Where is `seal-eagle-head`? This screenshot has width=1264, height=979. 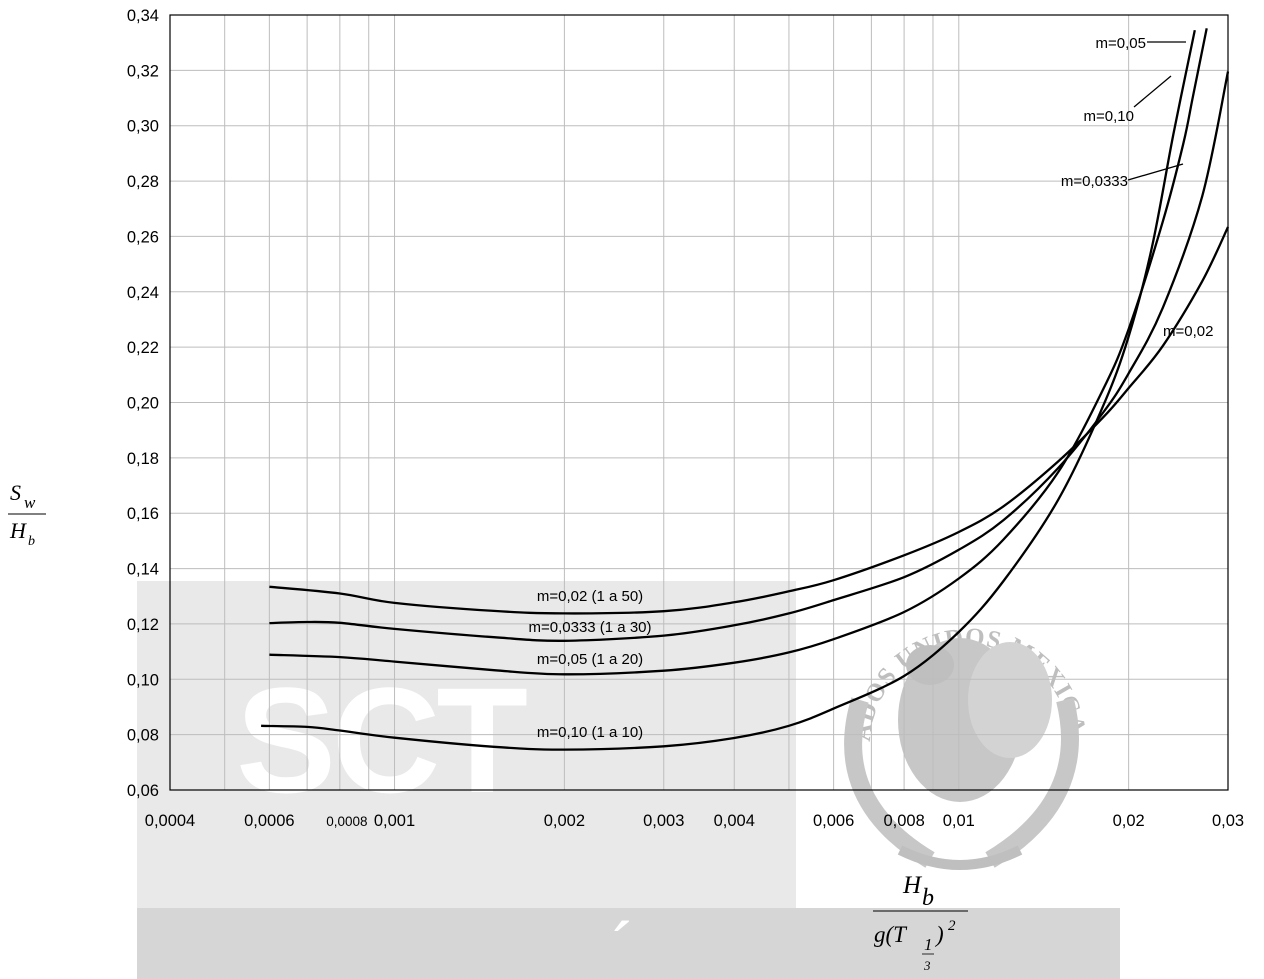
seal-eagle-head is located at coordinates (930, 665).